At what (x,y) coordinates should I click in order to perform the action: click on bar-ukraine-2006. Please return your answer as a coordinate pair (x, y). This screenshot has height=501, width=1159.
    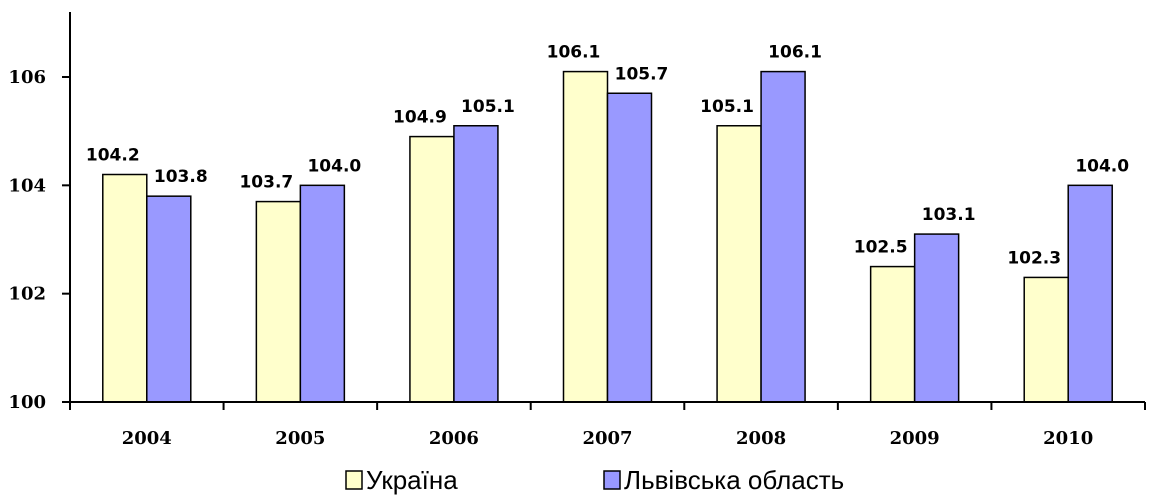
    Looking at the image, I should click on (432, 269).